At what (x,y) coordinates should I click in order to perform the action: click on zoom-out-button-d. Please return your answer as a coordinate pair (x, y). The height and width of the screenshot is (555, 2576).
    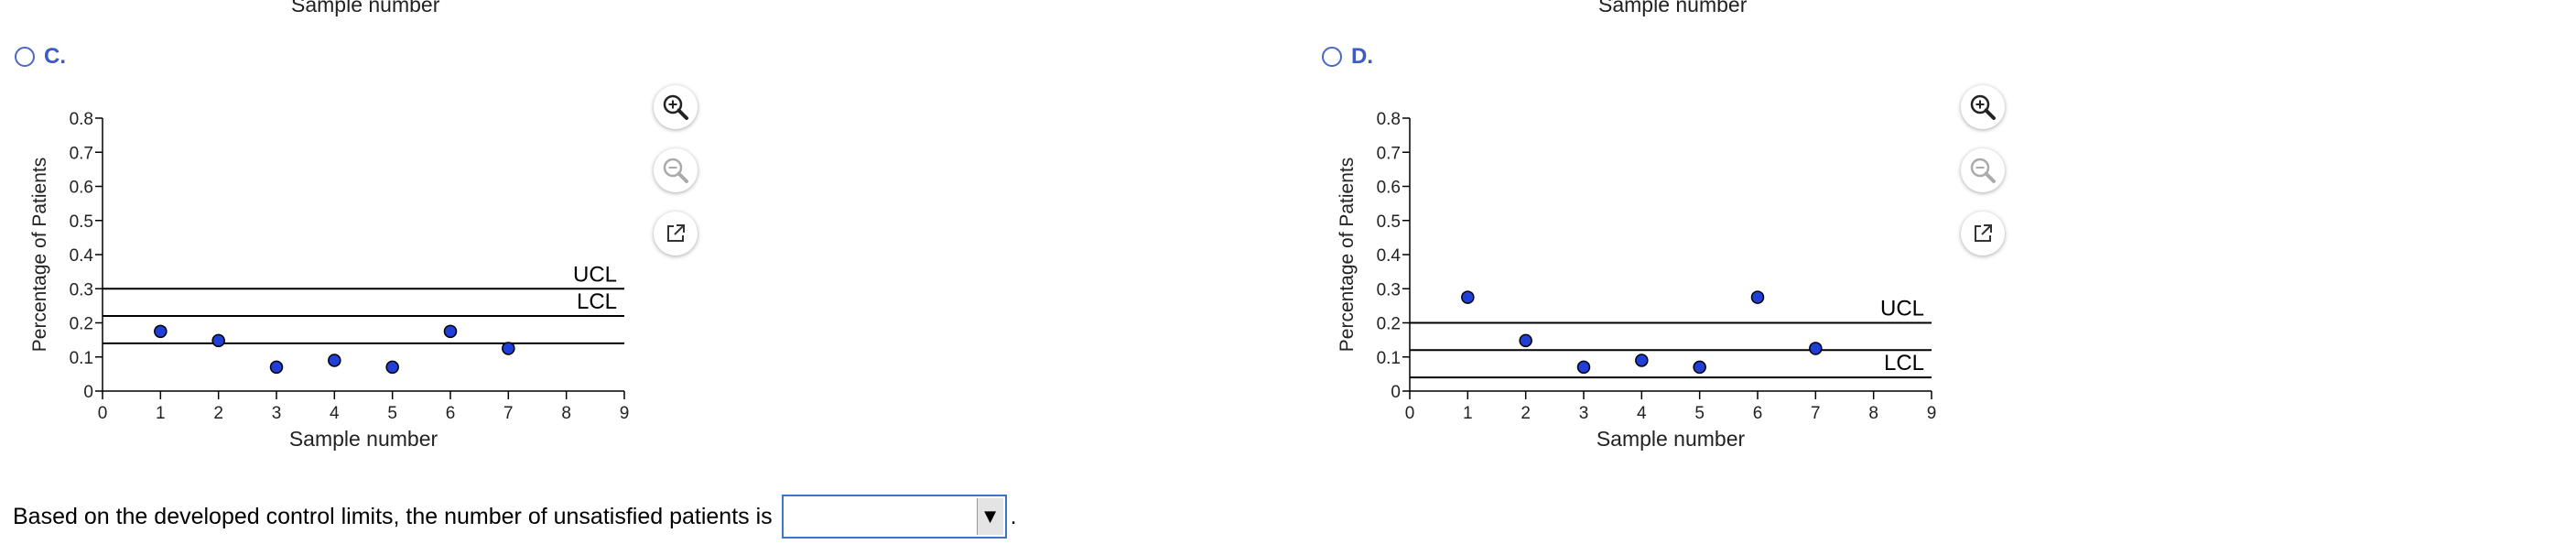
    Looking at the image, I should click on (1983, 170).